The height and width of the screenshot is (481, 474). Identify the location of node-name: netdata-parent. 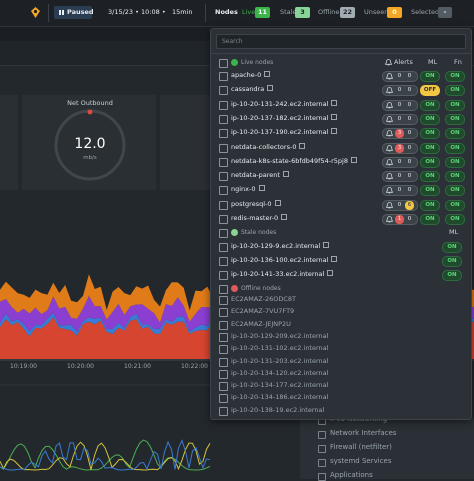
(260, 175).